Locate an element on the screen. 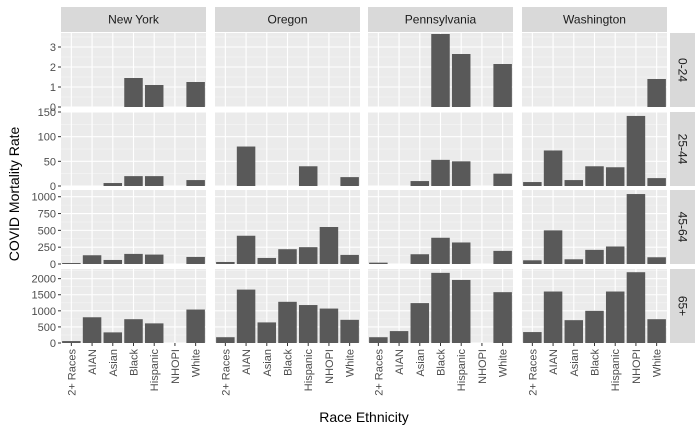 This screenshot has width=700, height=432. x-axis-title: Race Ethnicity is located at coordinates (363, 417).